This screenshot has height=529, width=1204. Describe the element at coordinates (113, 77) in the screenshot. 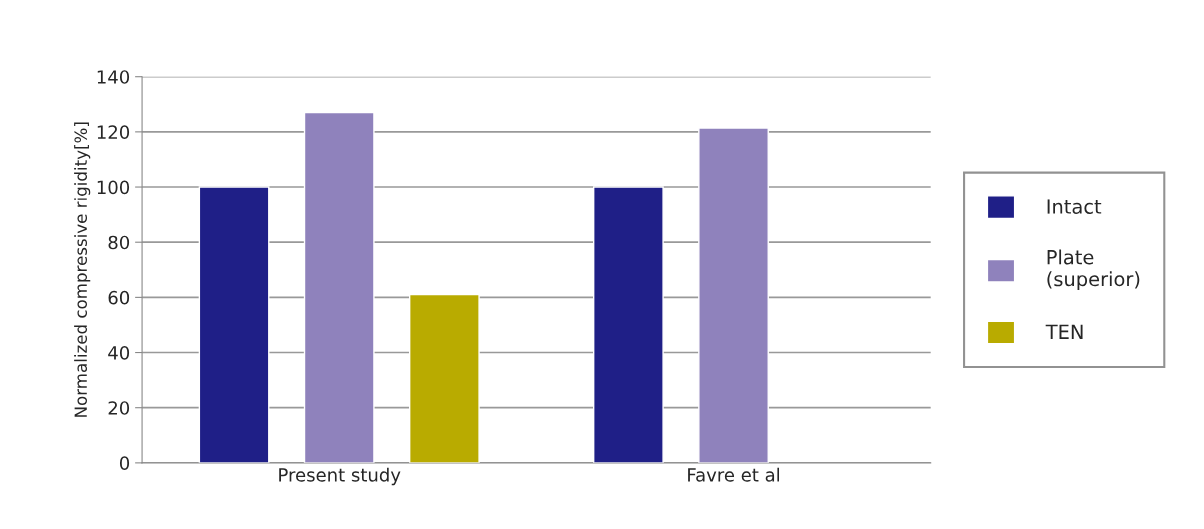

I see `y-tick-label: 140` at that location.